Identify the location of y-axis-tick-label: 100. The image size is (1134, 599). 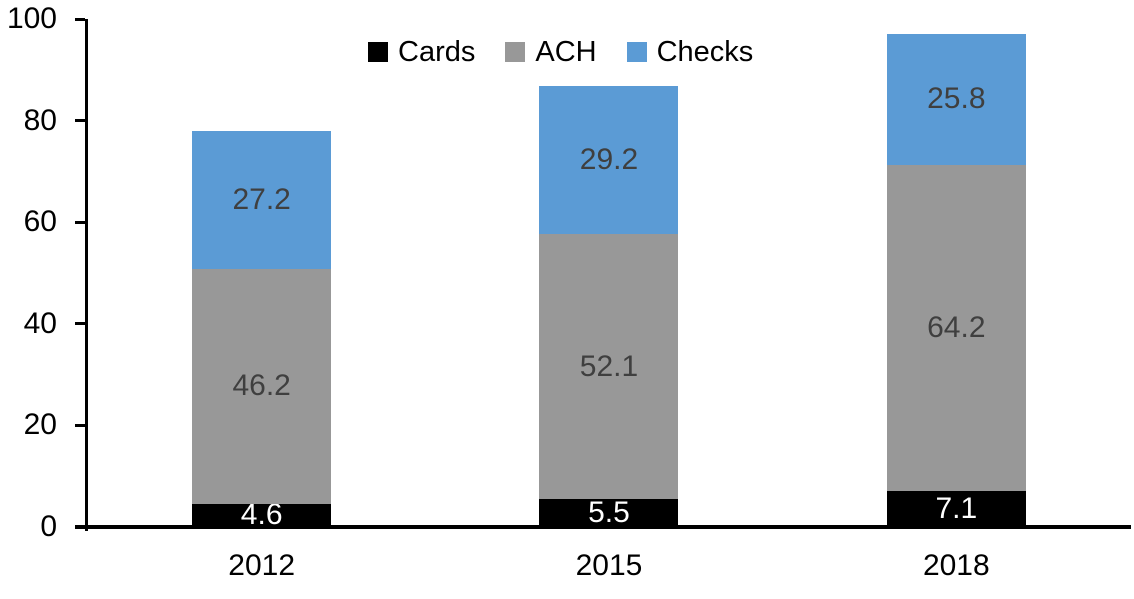
(31, 18).